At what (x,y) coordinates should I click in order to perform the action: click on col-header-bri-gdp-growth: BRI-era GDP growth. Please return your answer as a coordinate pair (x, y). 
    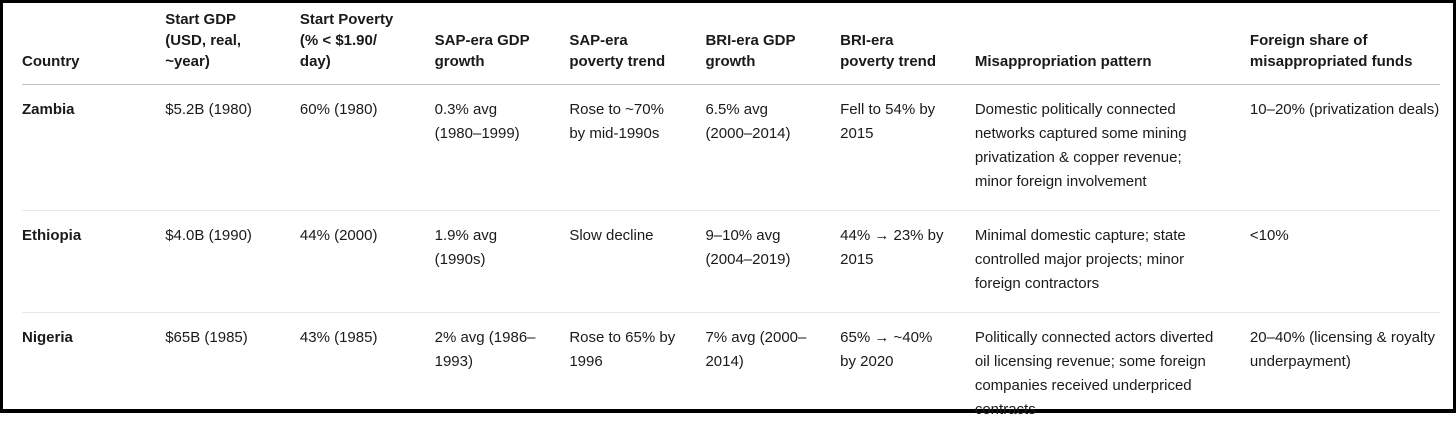
    Looking at the image, I should click on (772, 44).